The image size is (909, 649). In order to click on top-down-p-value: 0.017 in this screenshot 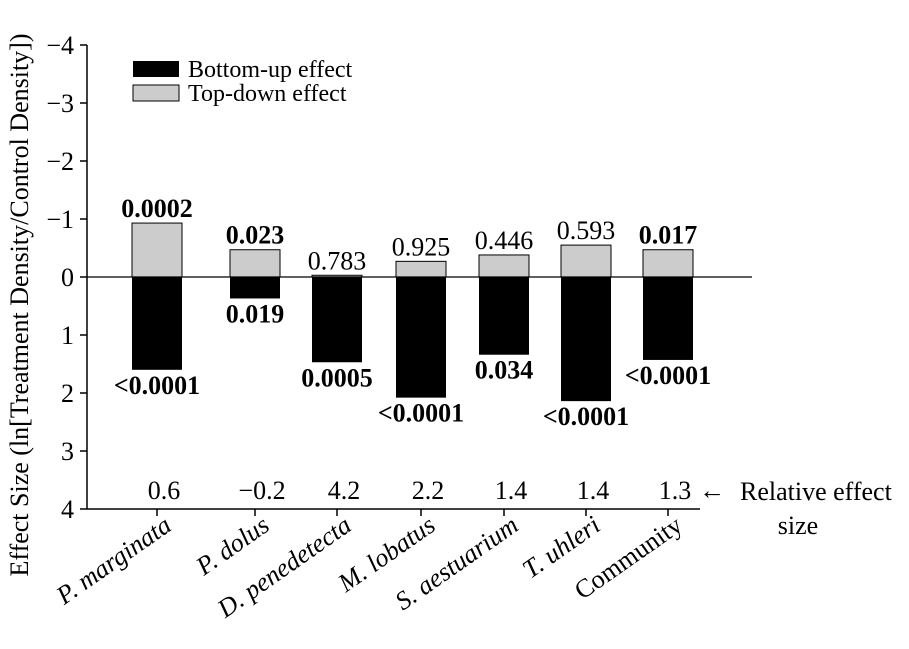, I will do `click(668, 235)`.